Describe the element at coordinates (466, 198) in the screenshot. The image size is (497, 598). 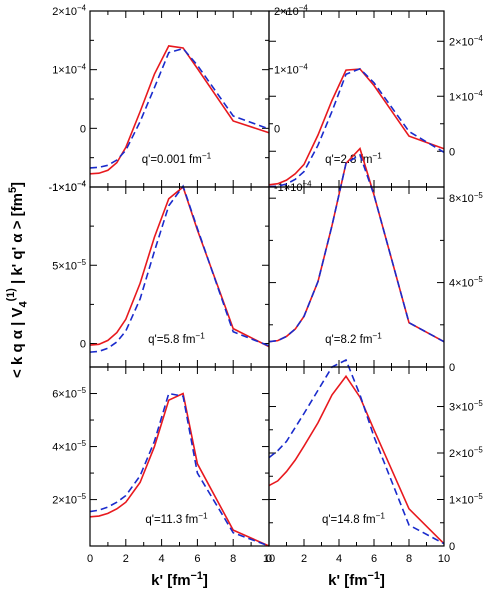
I see `y-tick-label: 8×10−5​` at that location.